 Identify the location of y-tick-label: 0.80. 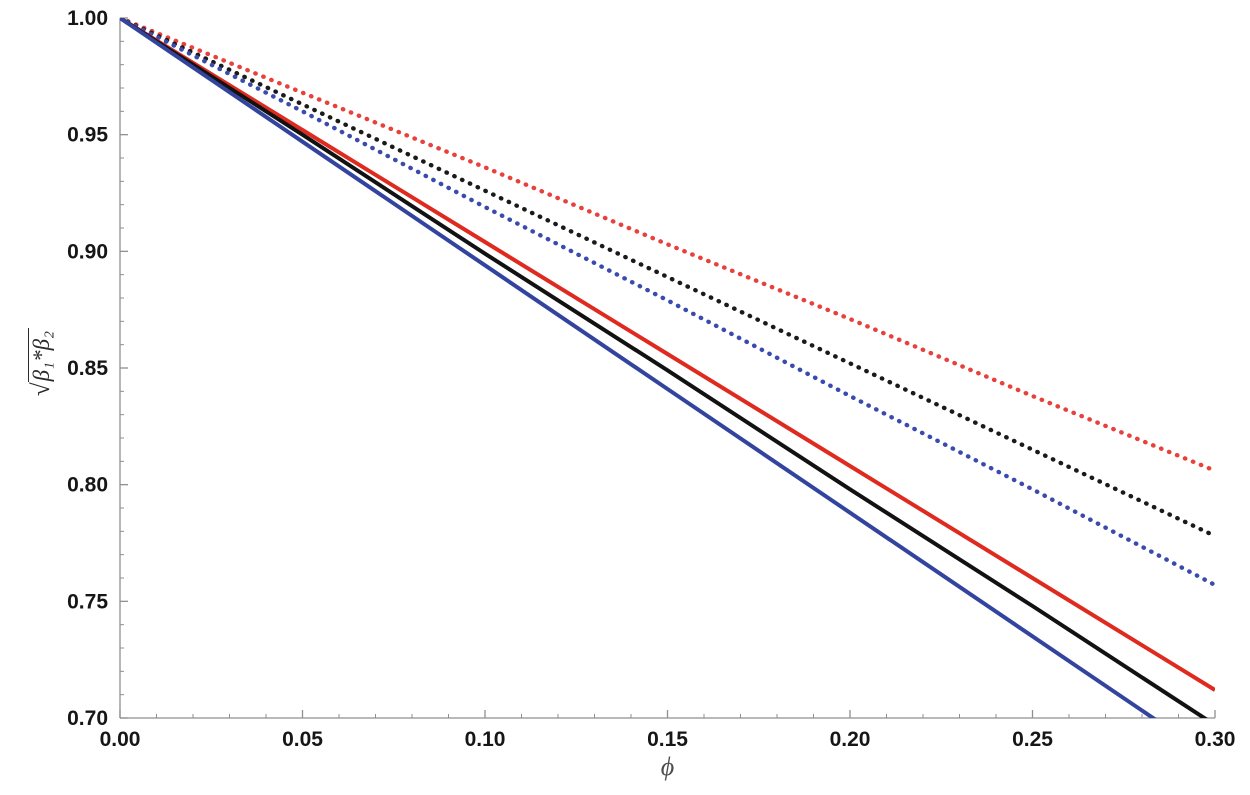
(87, 485).